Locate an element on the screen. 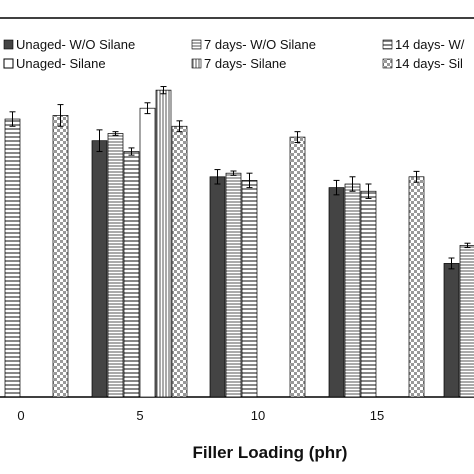  legend-swatch-14days-silane is located at coordinates (387, 63).